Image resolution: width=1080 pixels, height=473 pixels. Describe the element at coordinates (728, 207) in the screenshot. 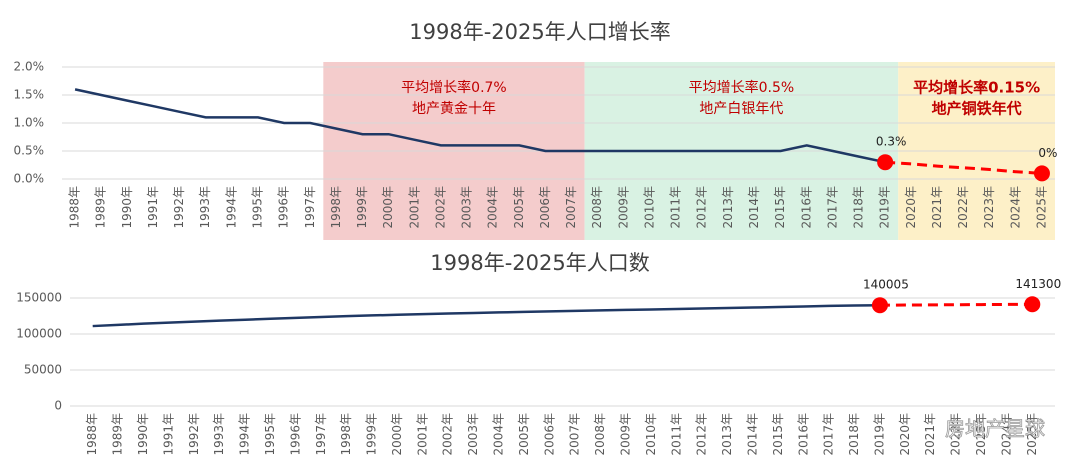

I see `x-tick-label: 2013年` at that location.